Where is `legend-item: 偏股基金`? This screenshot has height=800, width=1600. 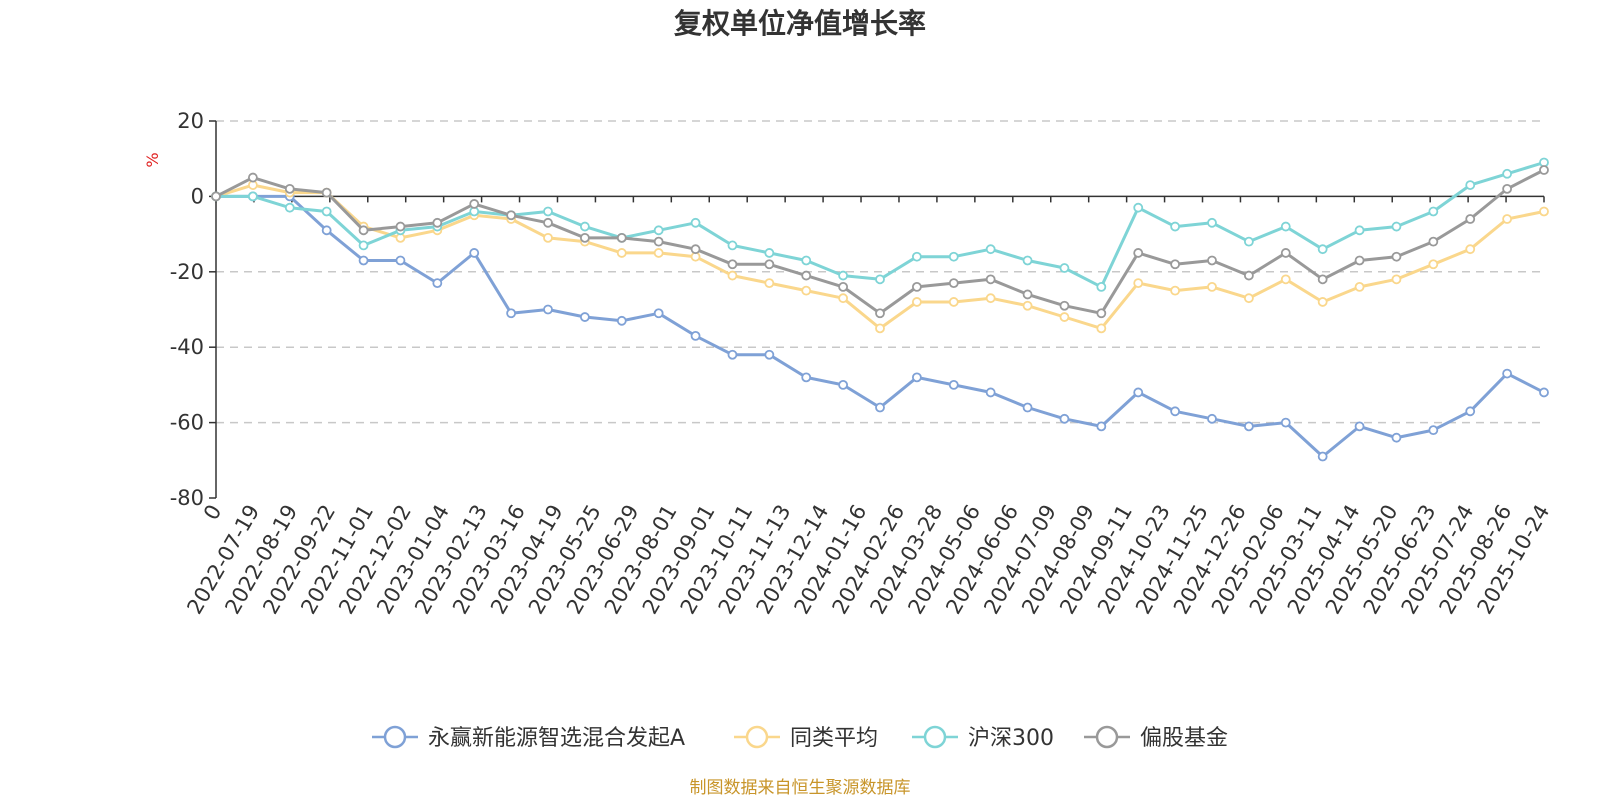
legend-item: 偏股基金 is located at coordinates (1156, 738).